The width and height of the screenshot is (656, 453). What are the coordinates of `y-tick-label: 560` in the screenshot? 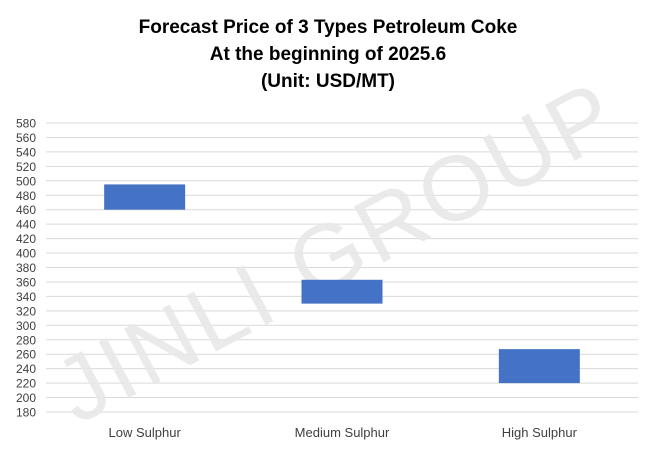 It's located at (26, 138).